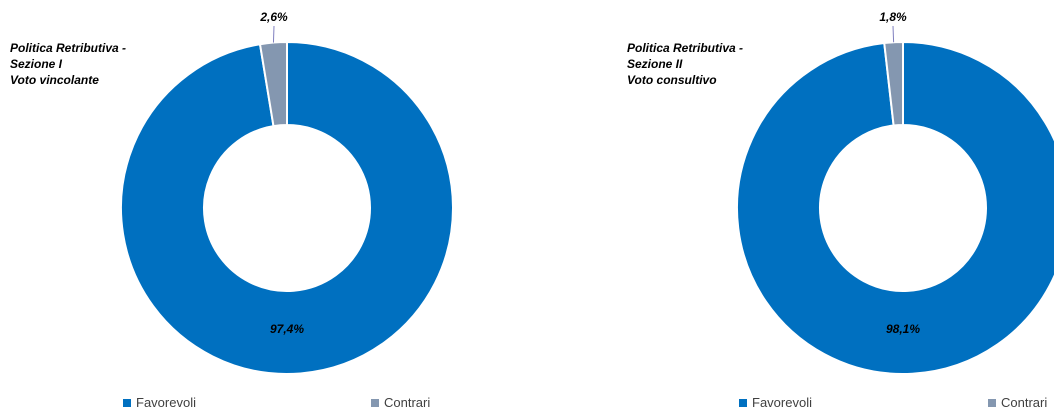 The image size is (1054, 412). Describe the element at coordinates (287, 329) in the screenshot. I see `chart-1-data-label-favorevoli: 97,4%` at that location.